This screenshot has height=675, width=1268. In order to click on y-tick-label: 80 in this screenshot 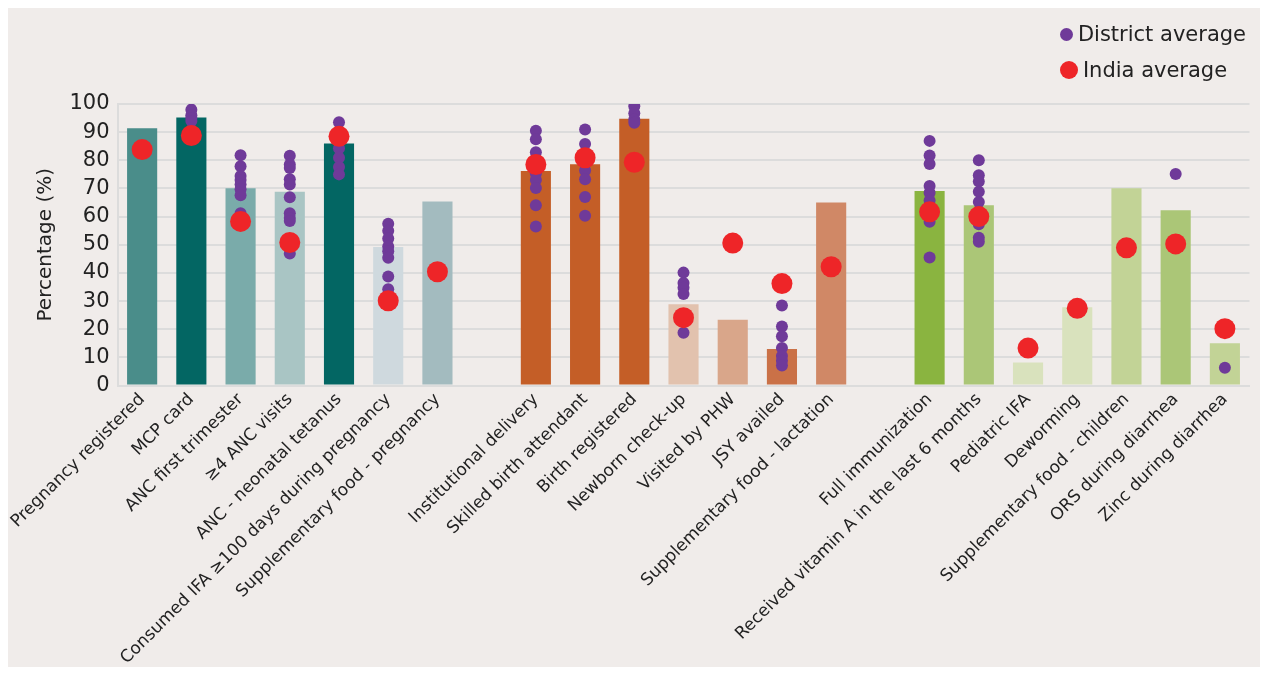, I will do `click(96, 158)`.